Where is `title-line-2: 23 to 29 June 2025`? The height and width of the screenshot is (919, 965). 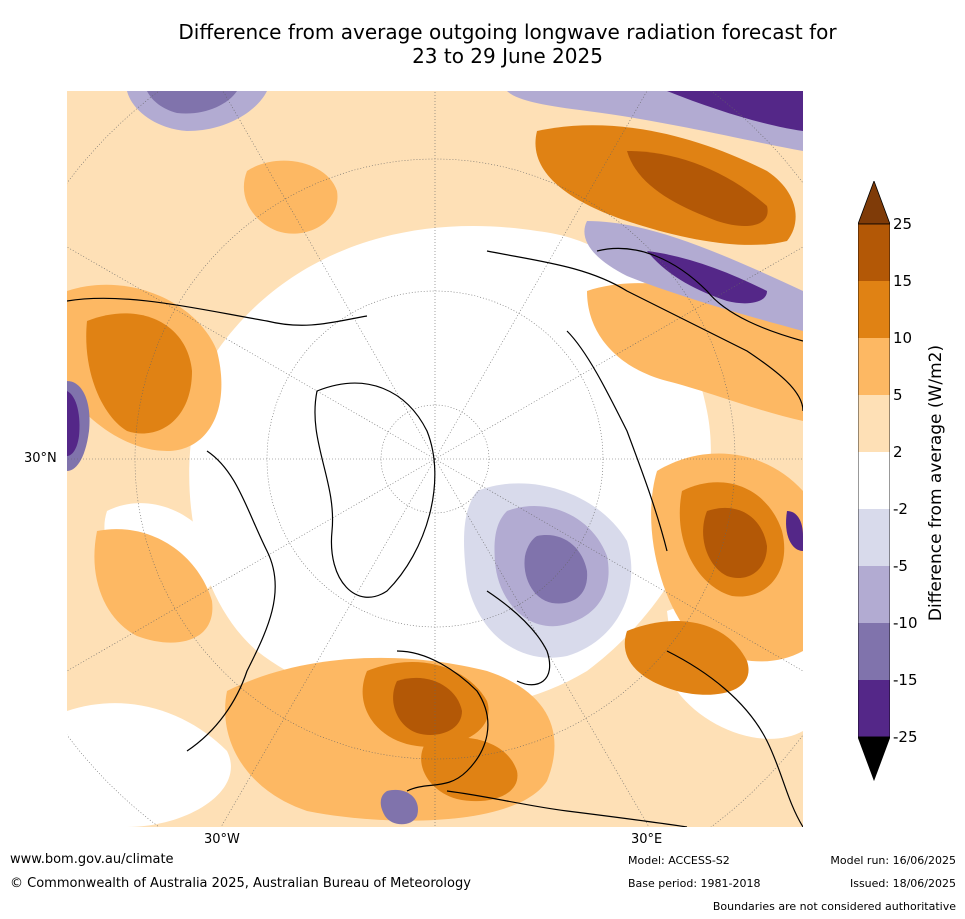
title-line-2: 23 to 29 June 2025 is located at coordinates (507, 56).